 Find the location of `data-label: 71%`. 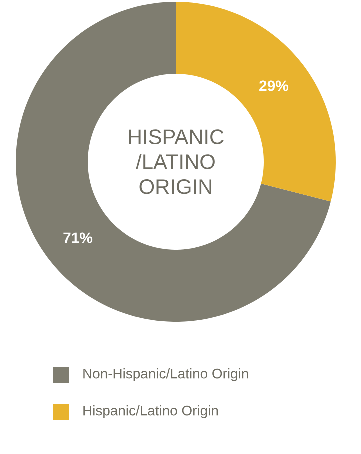

data-label: 71% is located at coordinates (78, 238).